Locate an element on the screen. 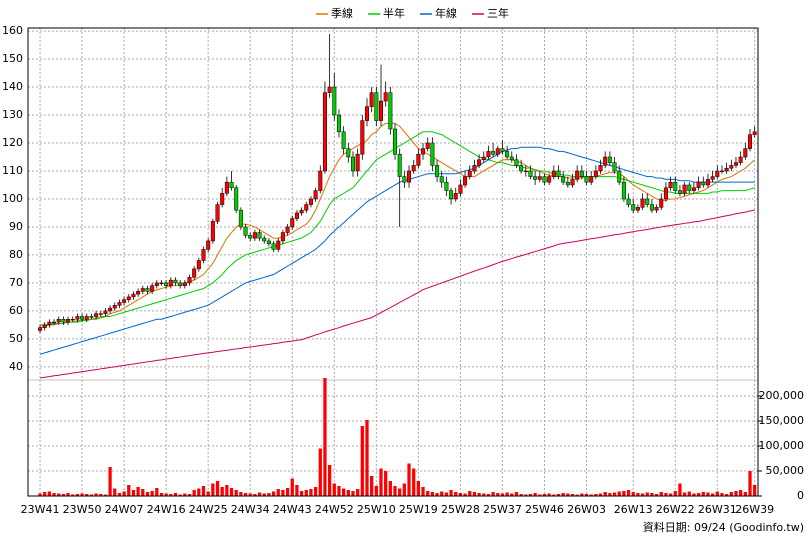  x-tick-label: 24W52 is located at coordinates (334, 509).